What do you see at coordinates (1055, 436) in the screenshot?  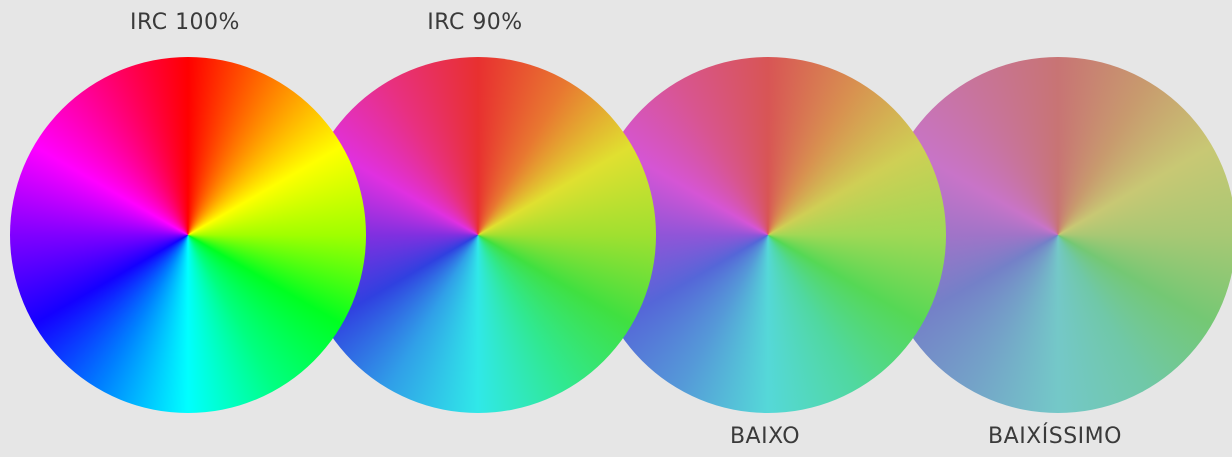 I see `label-baixissimo: BAIXÍSSIMO` at bounding box center [1055, 436].